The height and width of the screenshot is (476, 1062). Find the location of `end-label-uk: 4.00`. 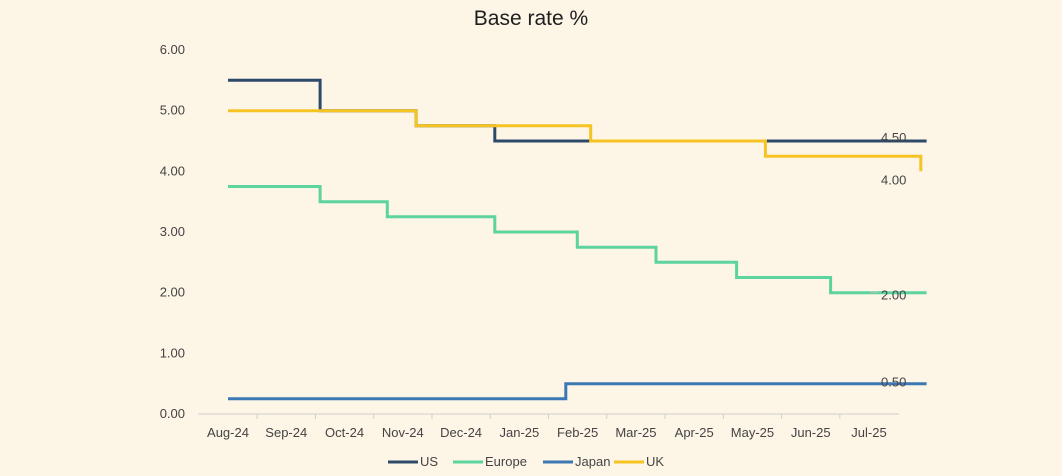

end-label-uk: 4.00 is located at coordinates (893, 179).